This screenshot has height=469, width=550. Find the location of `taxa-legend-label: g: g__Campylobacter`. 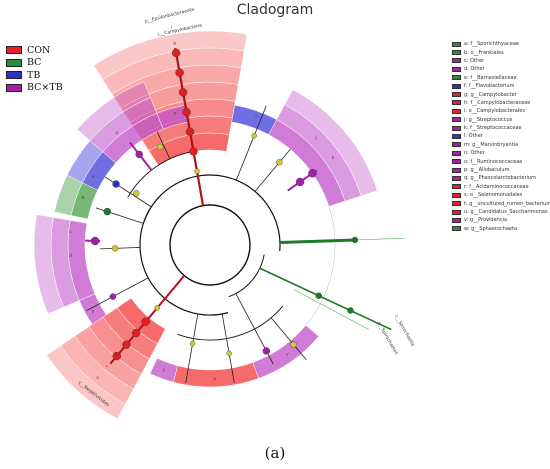

taxa-legend-label: g: g__Campylobacter is located at coordinates (490, 94).